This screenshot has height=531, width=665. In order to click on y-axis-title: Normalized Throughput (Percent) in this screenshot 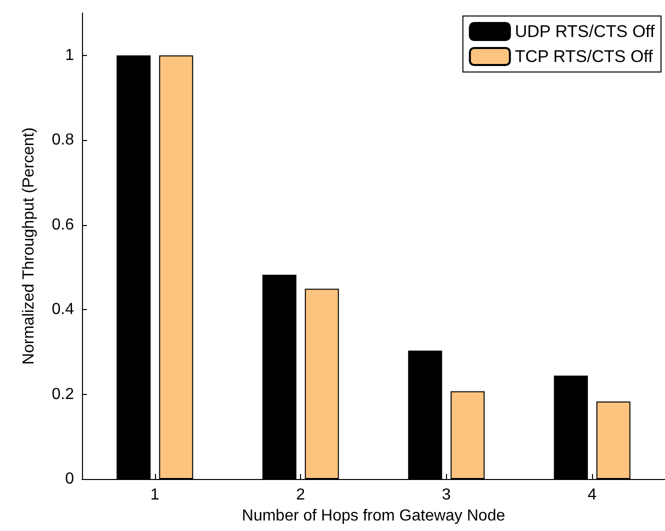, I will do `click(29, 246)`.